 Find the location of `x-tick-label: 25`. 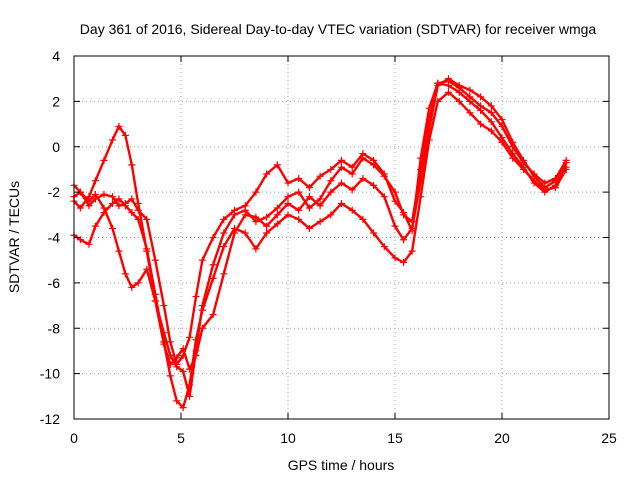

x-tick-label: 25 is located at coordinates (609, 438).